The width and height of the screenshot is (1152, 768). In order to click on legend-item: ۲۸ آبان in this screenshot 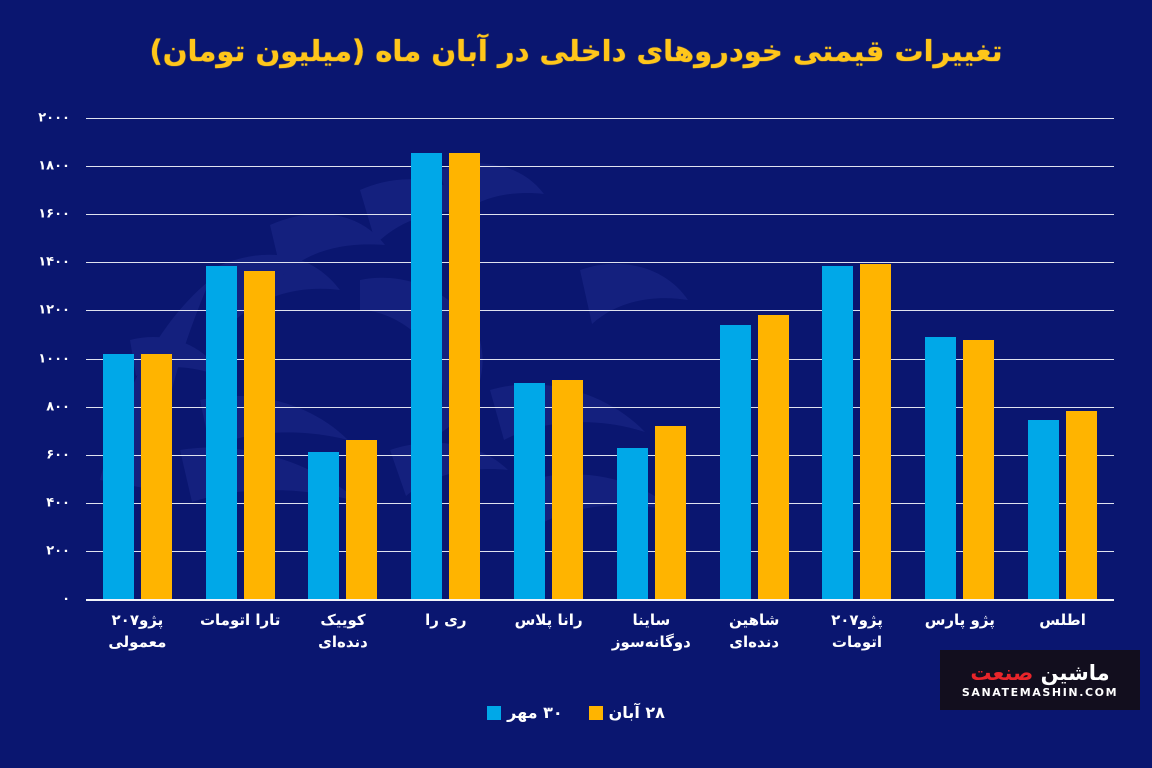, I will do `click(626, 712)`.